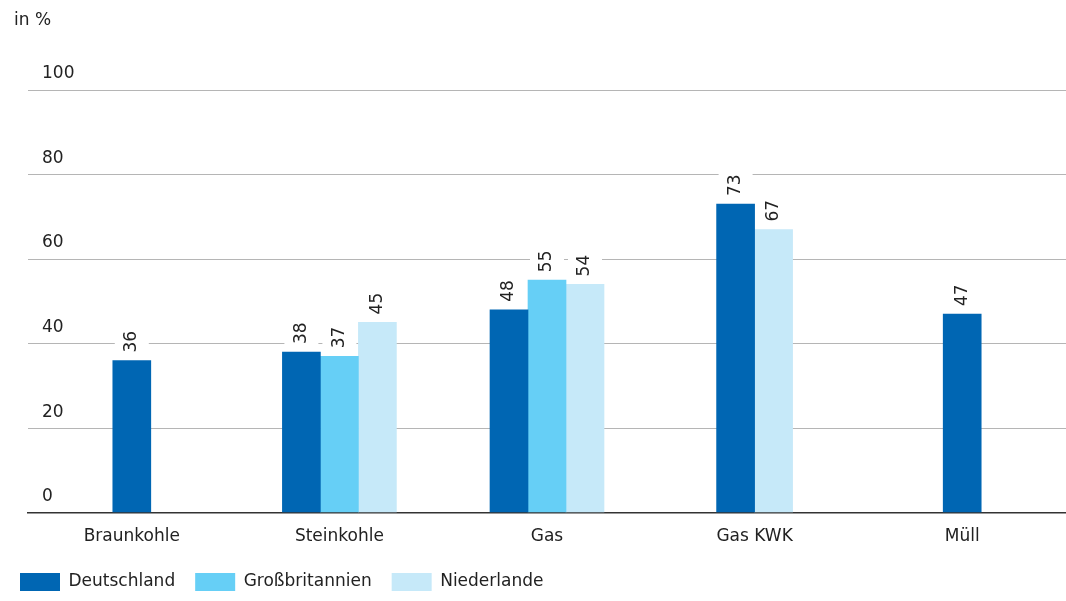  What do you see at coordinates (337, 337) in the screenshot?
I see `data-label: 37` at bounding box center [337, 337].